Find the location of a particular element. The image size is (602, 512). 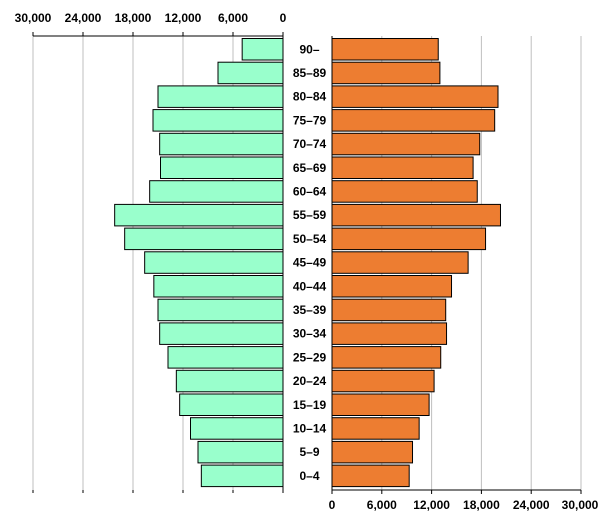

age-group-label: 70–74 is located at coordinates (310, 144).